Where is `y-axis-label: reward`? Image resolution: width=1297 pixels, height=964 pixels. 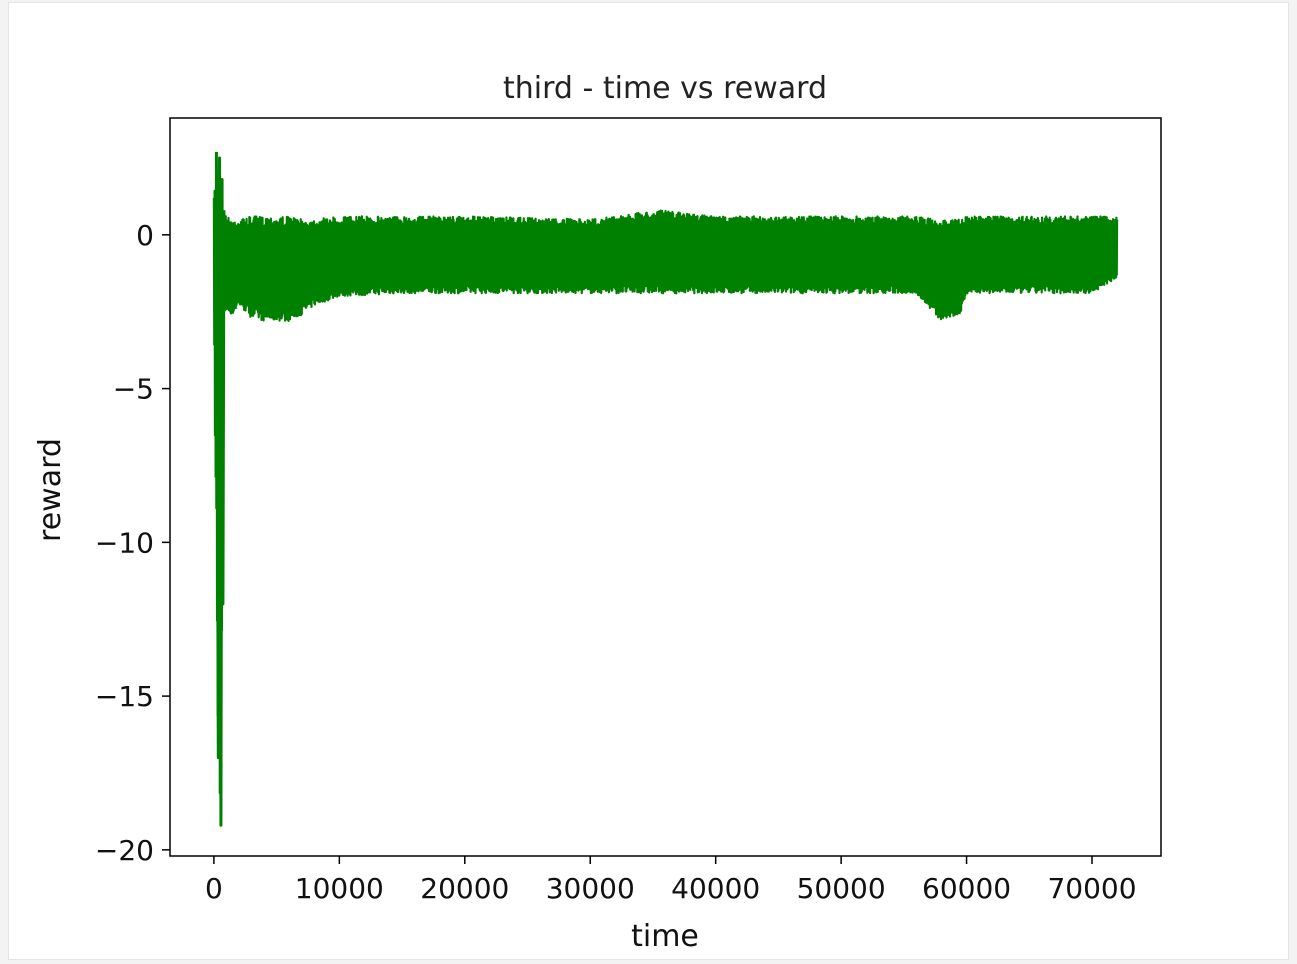 y-axis-label: reward is located at coordinates (50, 490).